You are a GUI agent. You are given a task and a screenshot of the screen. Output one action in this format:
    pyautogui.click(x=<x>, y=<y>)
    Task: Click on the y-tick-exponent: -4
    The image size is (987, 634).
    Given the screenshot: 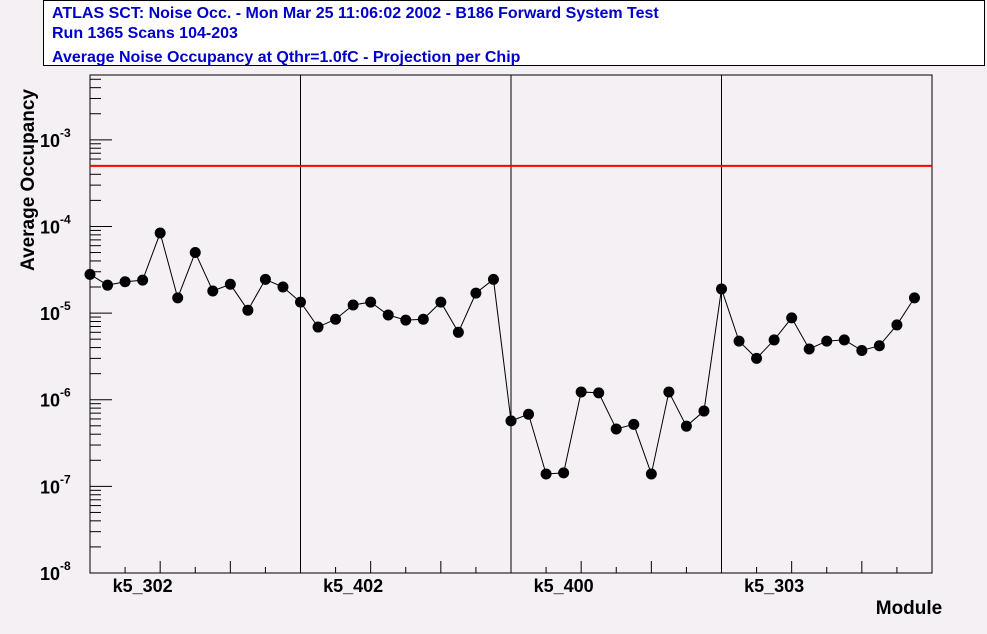 What is the action you would take?
    pyautogui.click(x=65, y=219)
    